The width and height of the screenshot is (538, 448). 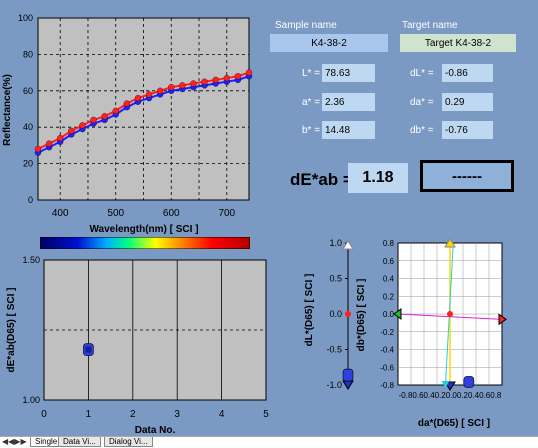 What do you see at coordinates (88, 349) in the screenshot?
I see `de-points` at bounding box center [88, 349].